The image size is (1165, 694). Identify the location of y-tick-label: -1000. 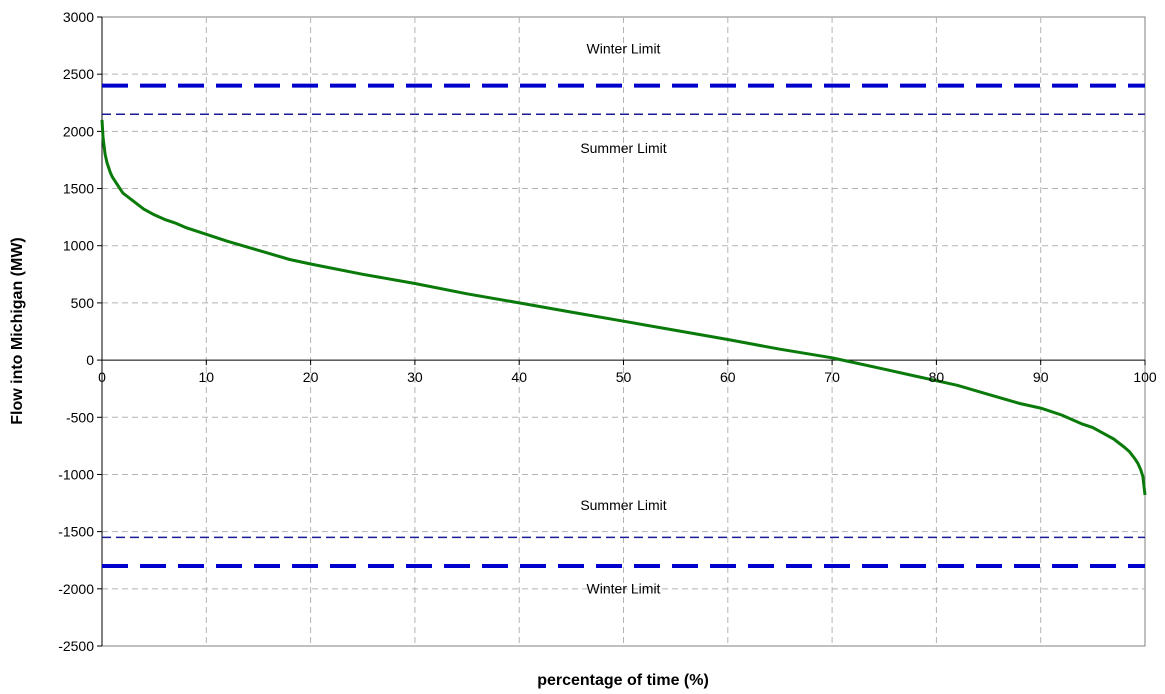
(76, 474).